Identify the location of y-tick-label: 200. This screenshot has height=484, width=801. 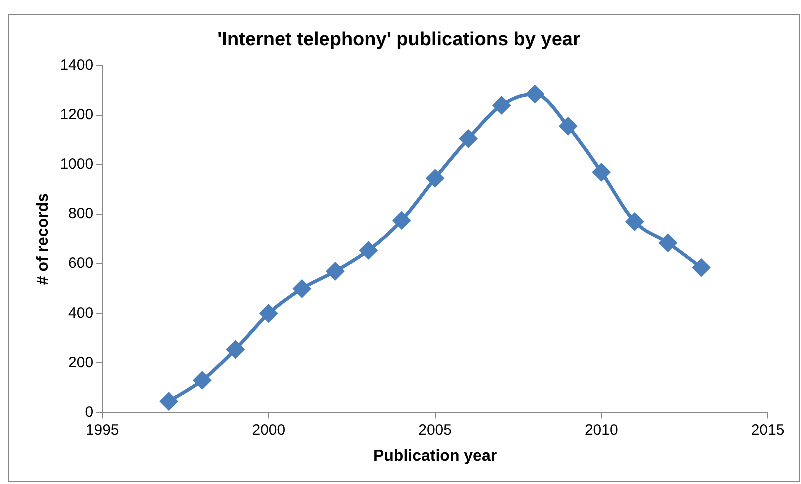
(81, 363).